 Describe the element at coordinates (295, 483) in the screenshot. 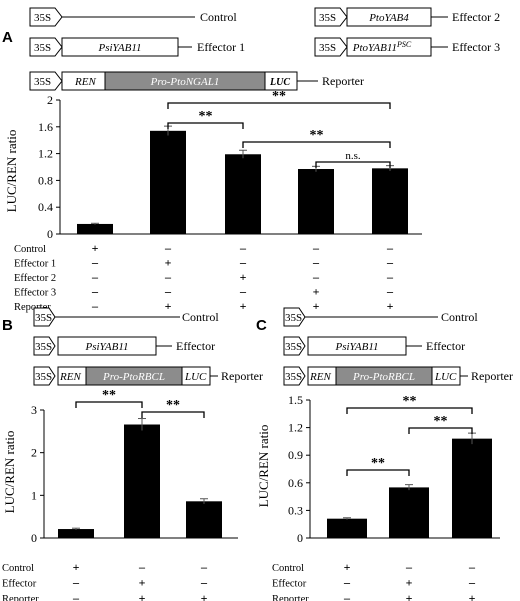

I see `y-tick-label: 0.6` at that location.